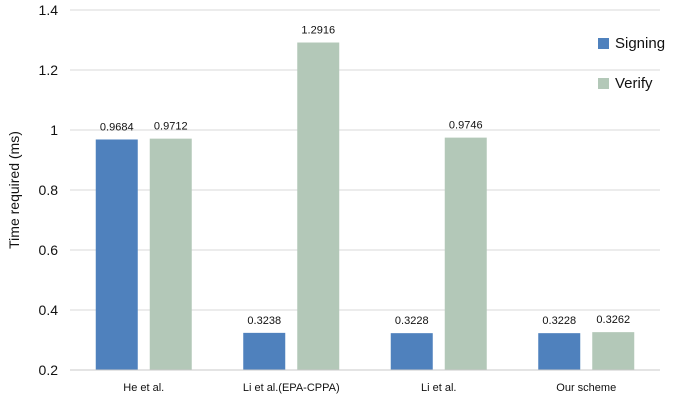 The height and width of the screenshot is (401, 685). What do you see at coordinates (117, 127) in the screenshot?
I see `data-label-signing: 0.9684` at bounding box center [117, 127].